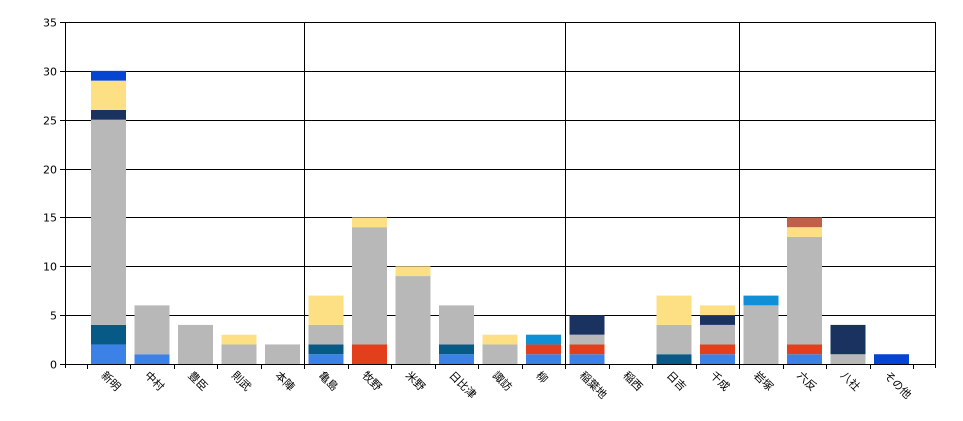 The image size is (963, 421). What do you see at coordinates (806, 381) in the screenshot?
I see `x-category-label: 六反` at bounding box center [806, 381].